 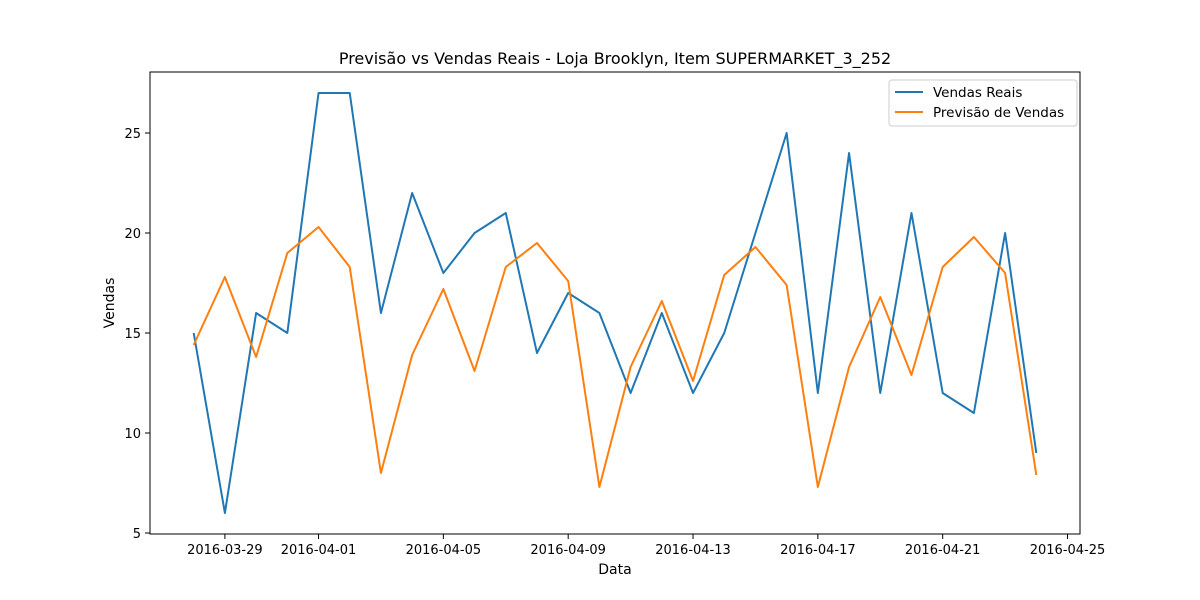 I want to click on legend: Vendas Reais Previsão de Vendas, so click(x=983, y=103).